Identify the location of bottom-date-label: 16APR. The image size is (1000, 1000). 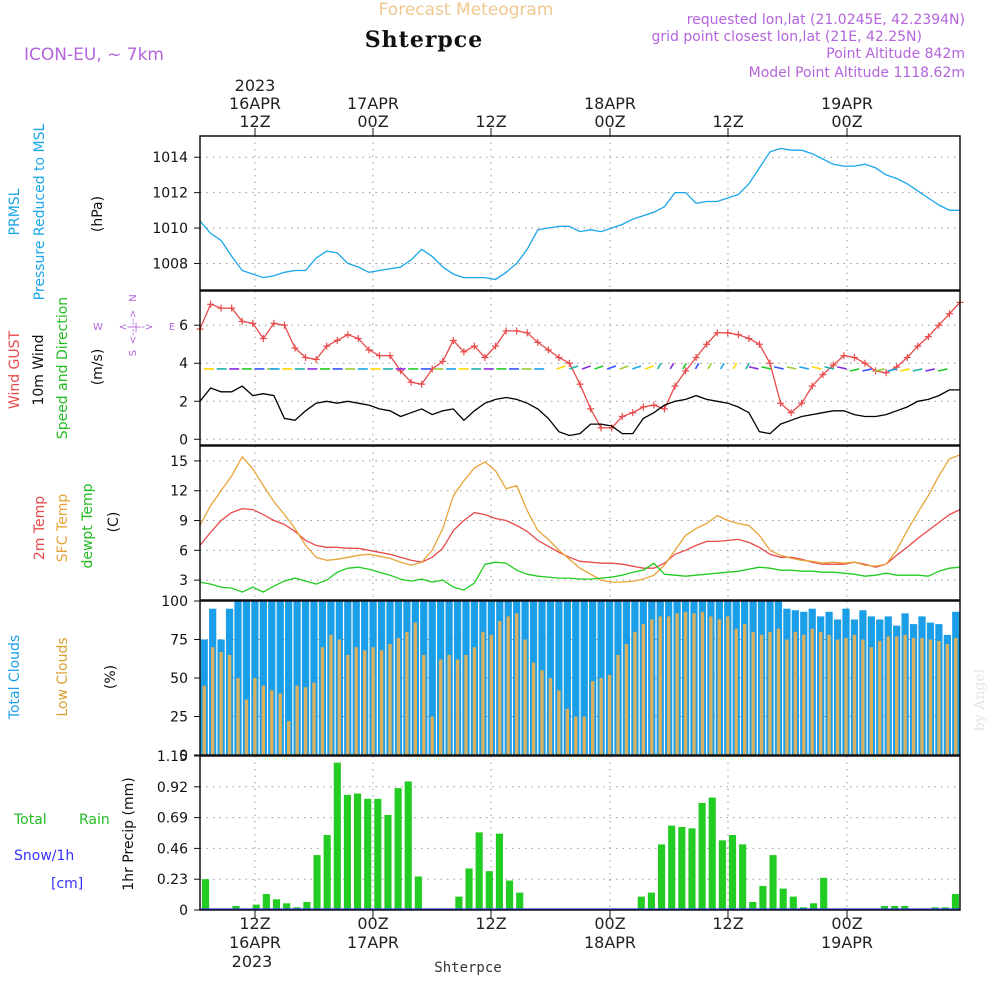
(255, 942).